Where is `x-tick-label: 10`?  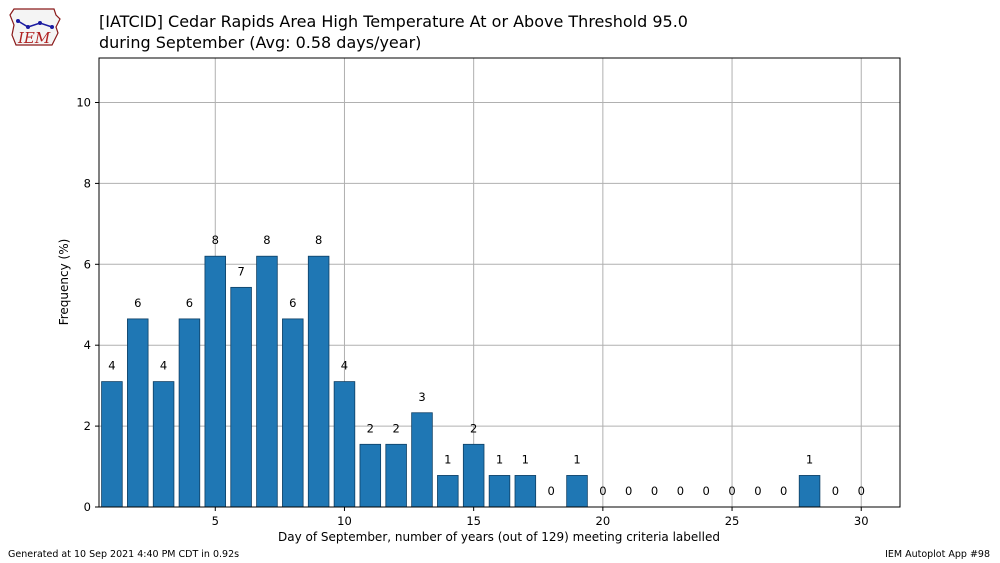 x-tick-label: 10 is located at coordinates (344, 521).